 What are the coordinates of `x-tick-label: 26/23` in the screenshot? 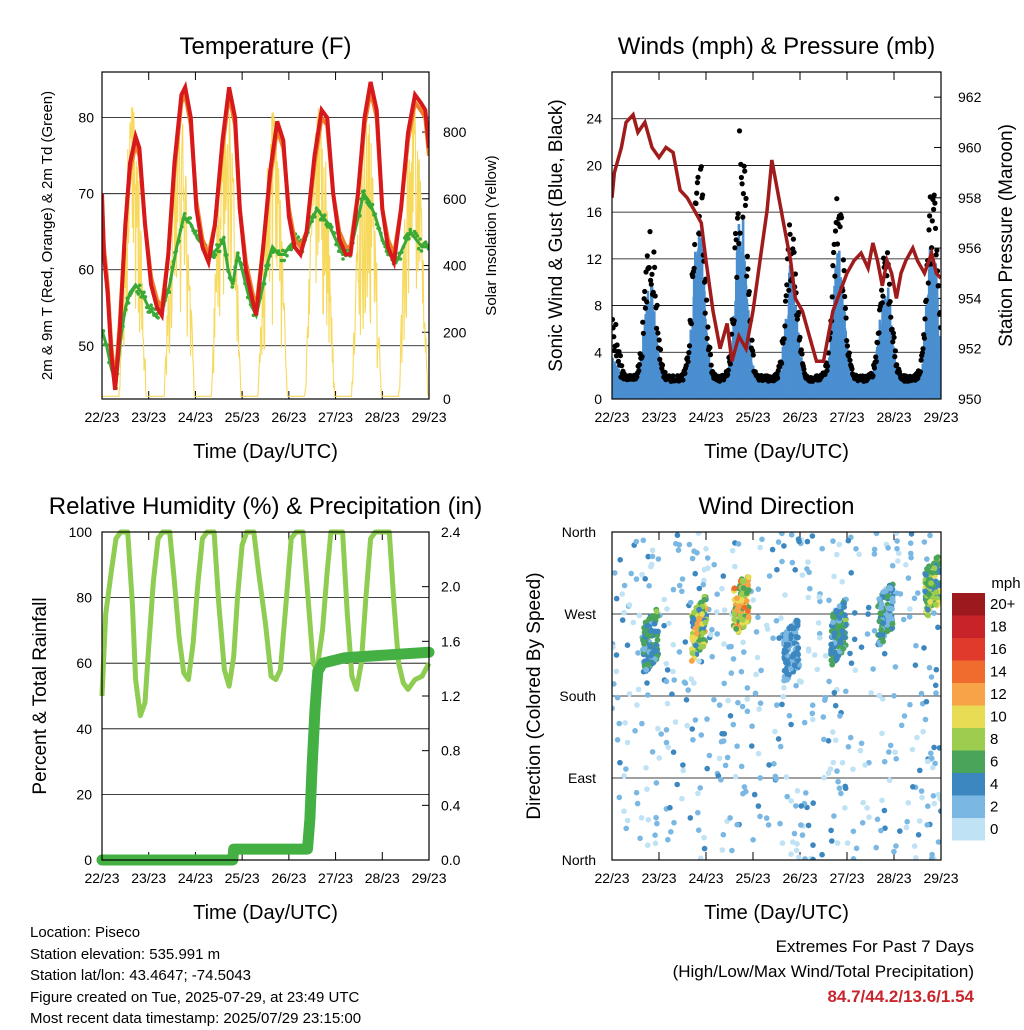 It's located at (288, 417).